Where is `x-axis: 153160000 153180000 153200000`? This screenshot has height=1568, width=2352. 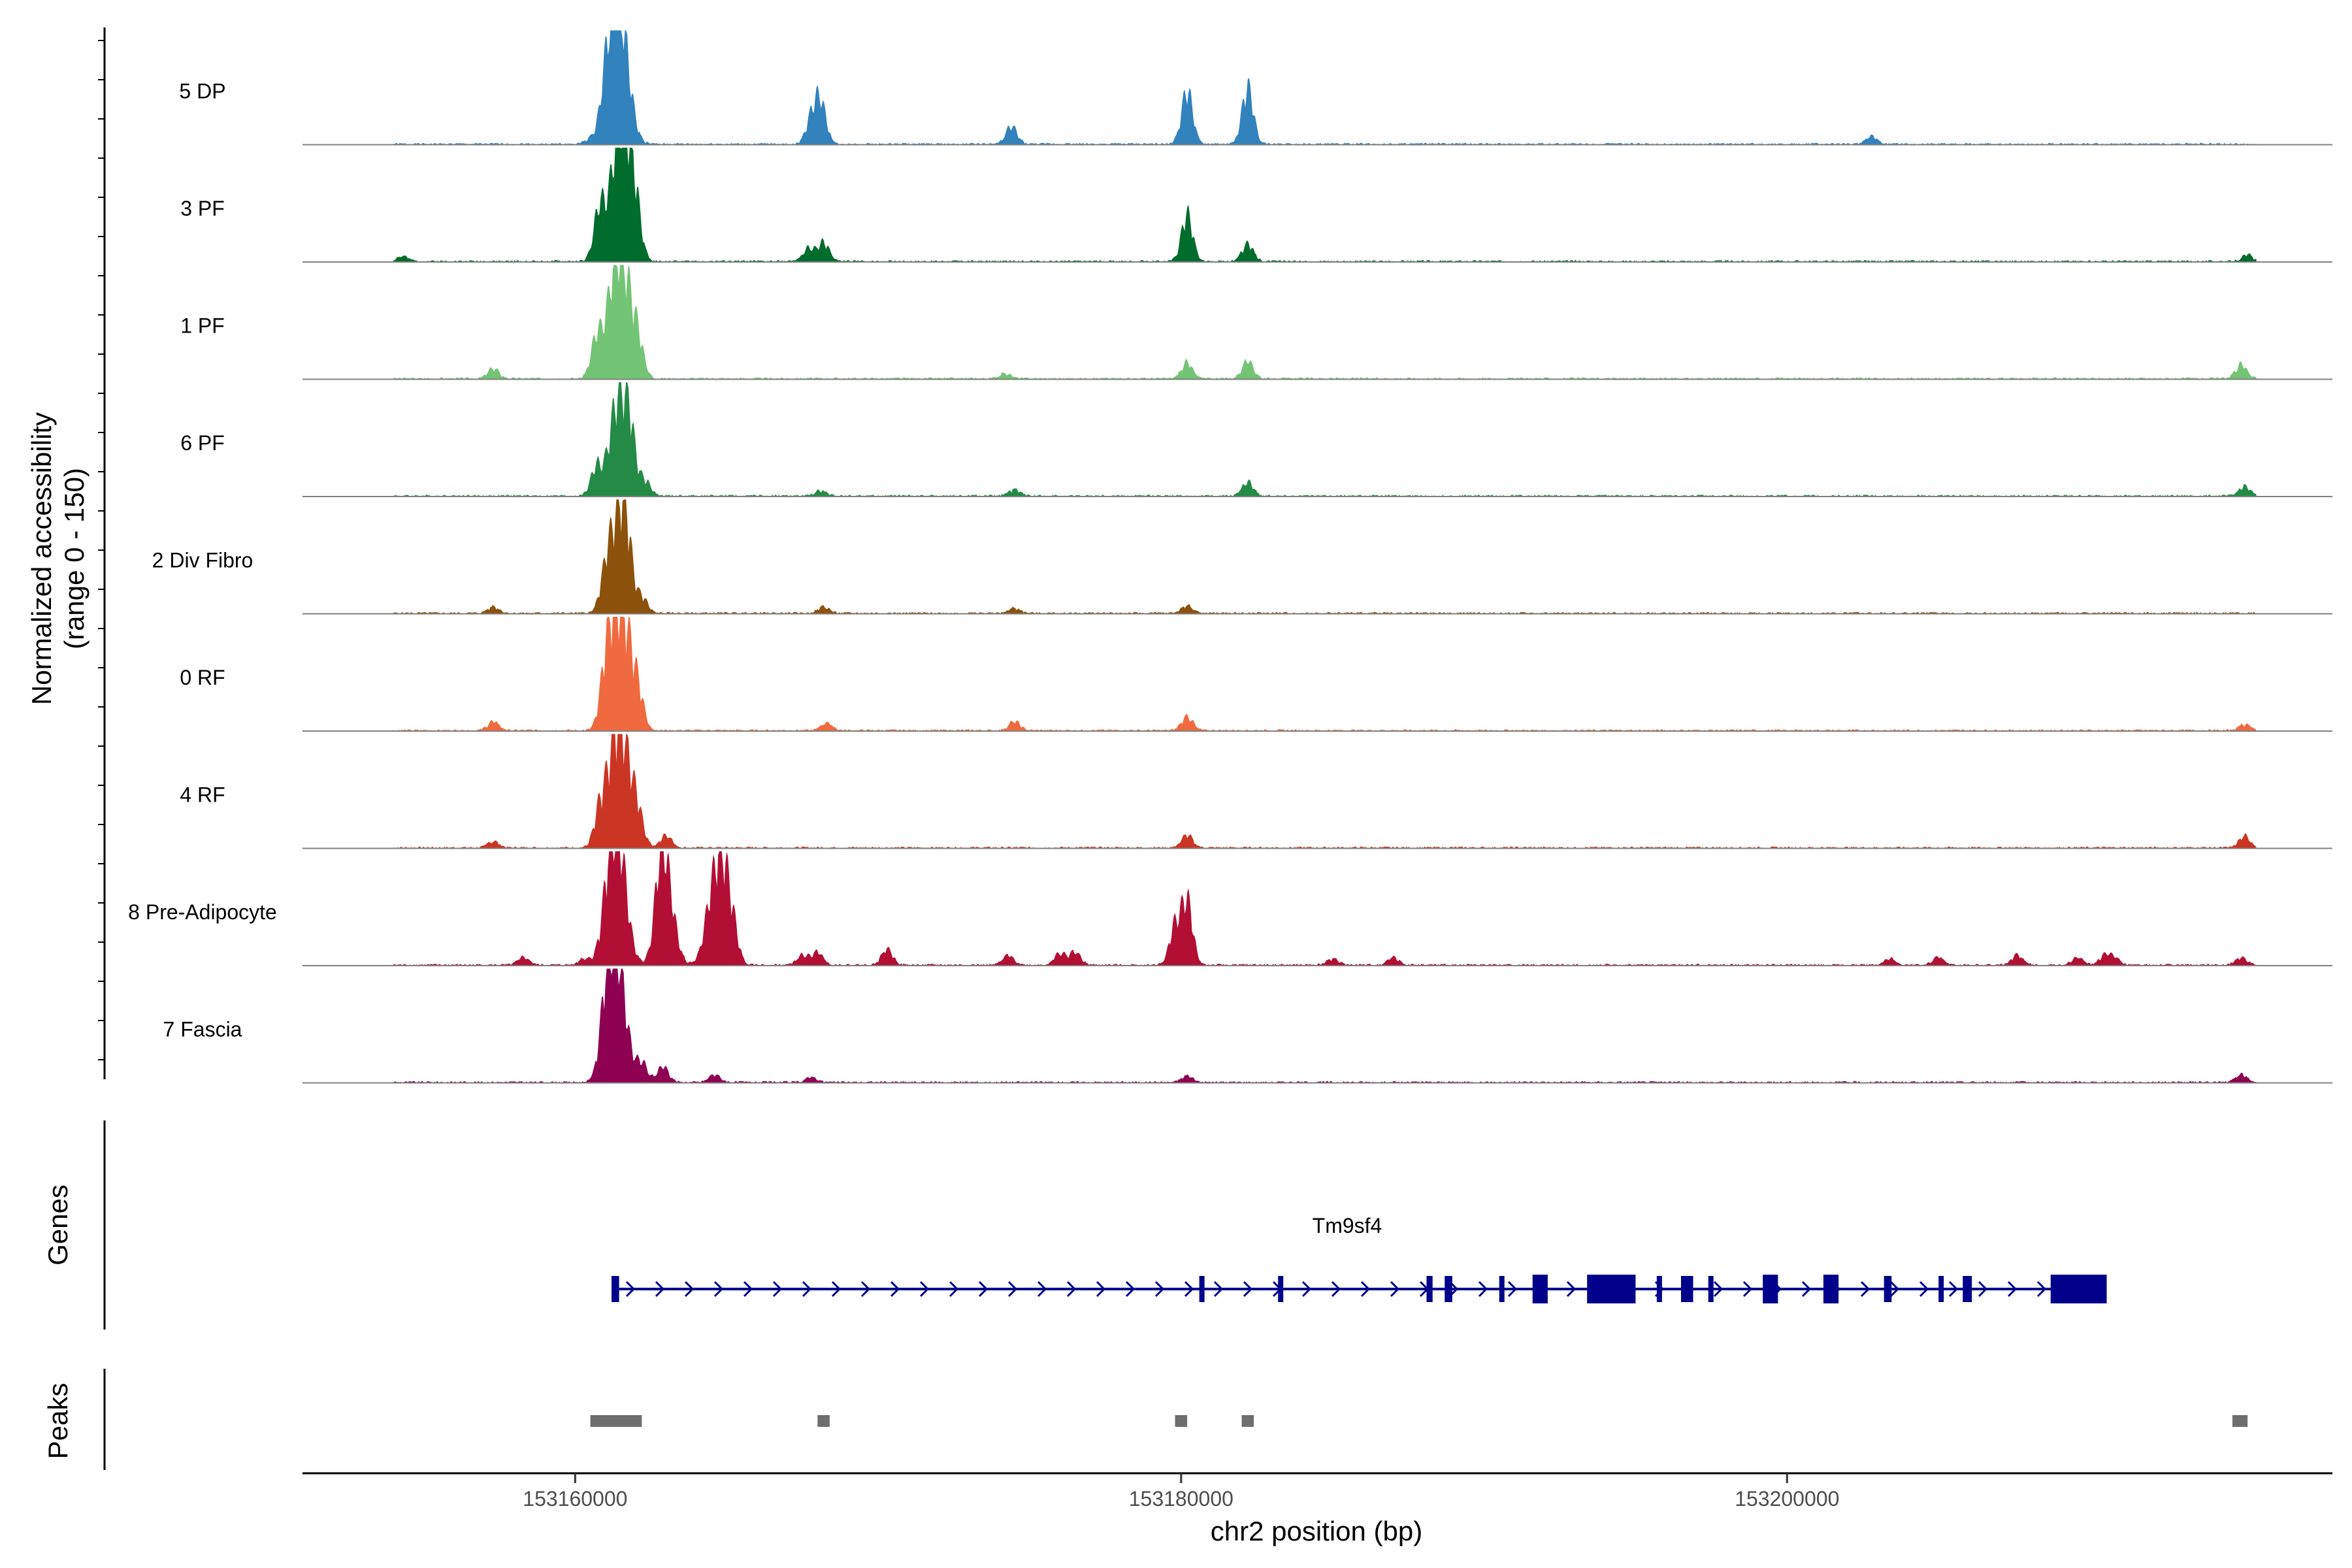 x-axis: 153160000 153180000 153200000 is located at coordinates (1317, 1491).